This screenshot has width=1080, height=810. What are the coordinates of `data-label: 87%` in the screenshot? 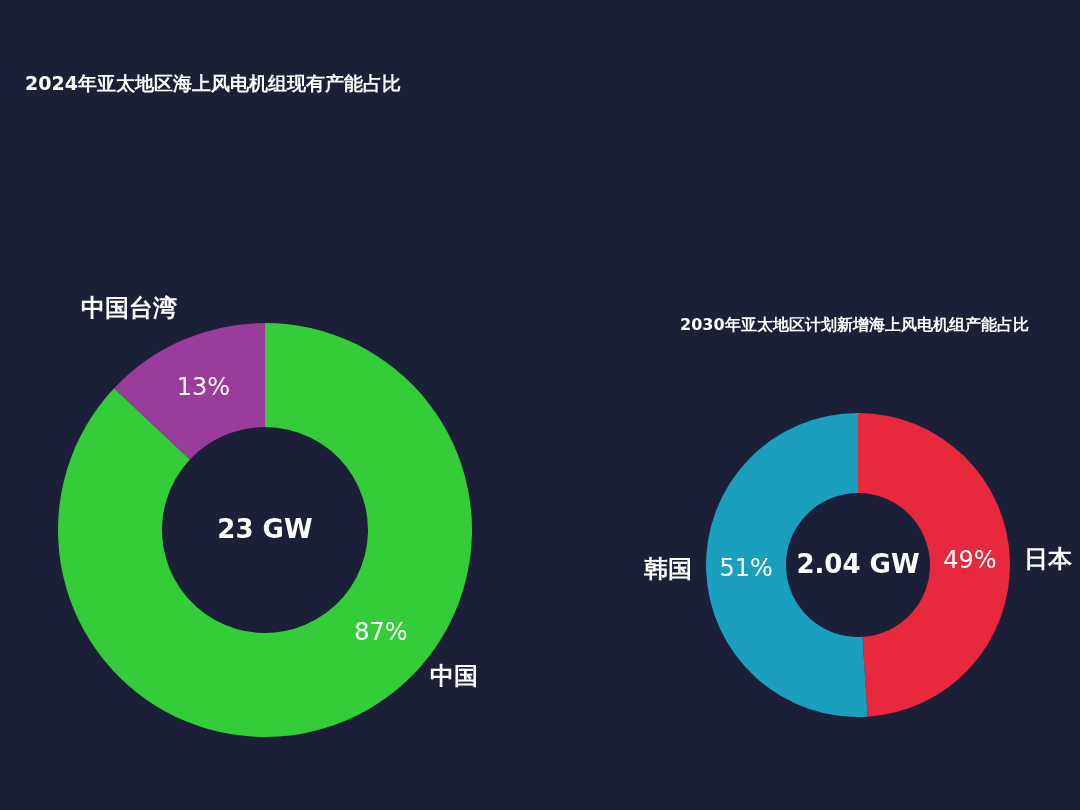 It's located at (381, 631).